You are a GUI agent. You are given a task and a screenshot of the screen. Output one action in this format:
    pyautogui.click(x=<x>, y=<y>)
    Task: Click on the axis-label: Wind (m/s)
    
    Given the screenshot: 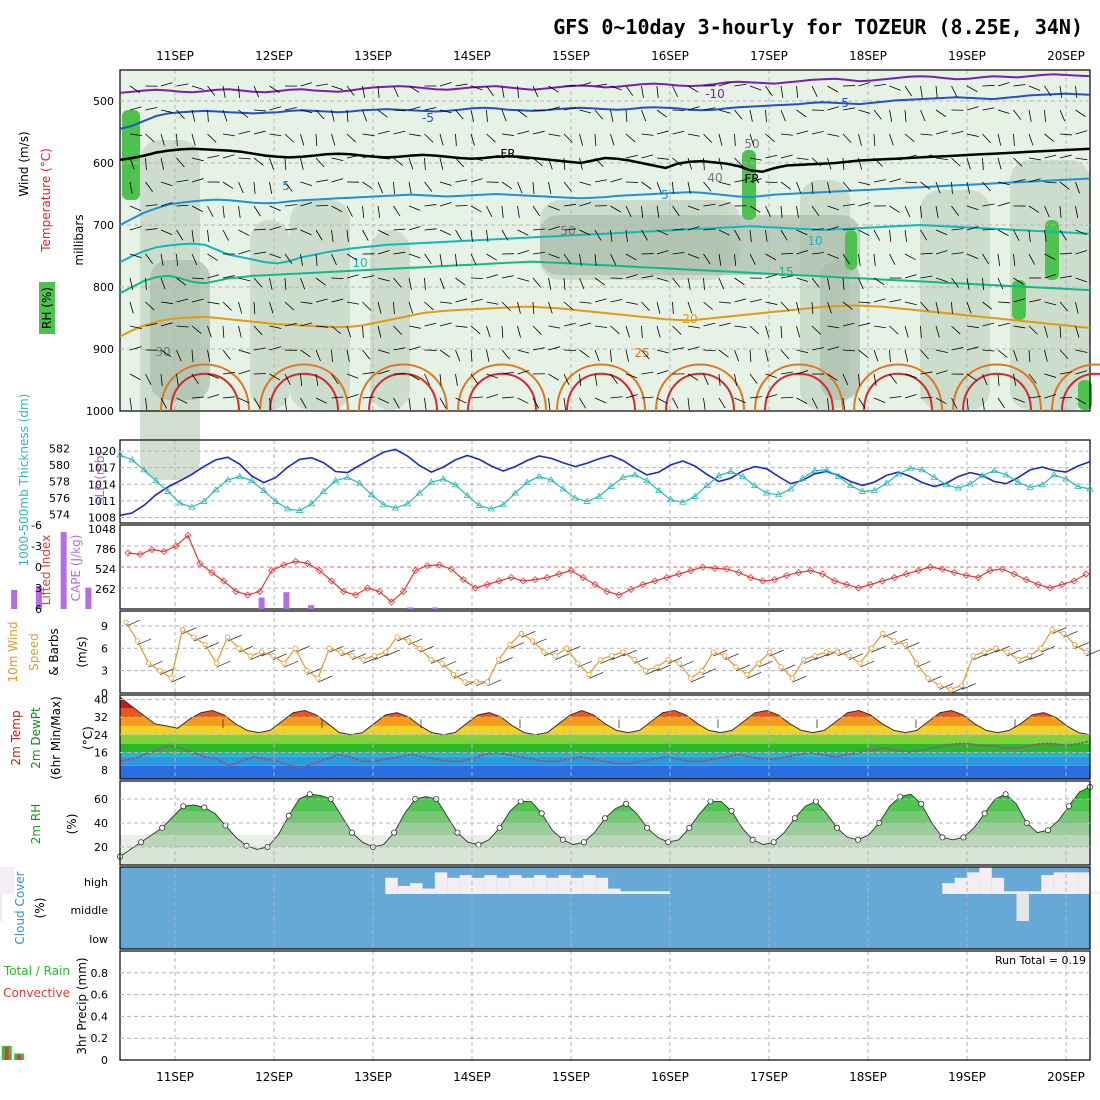 What is the action you would take?
    pyautogui.click(x=24, y=163)
    